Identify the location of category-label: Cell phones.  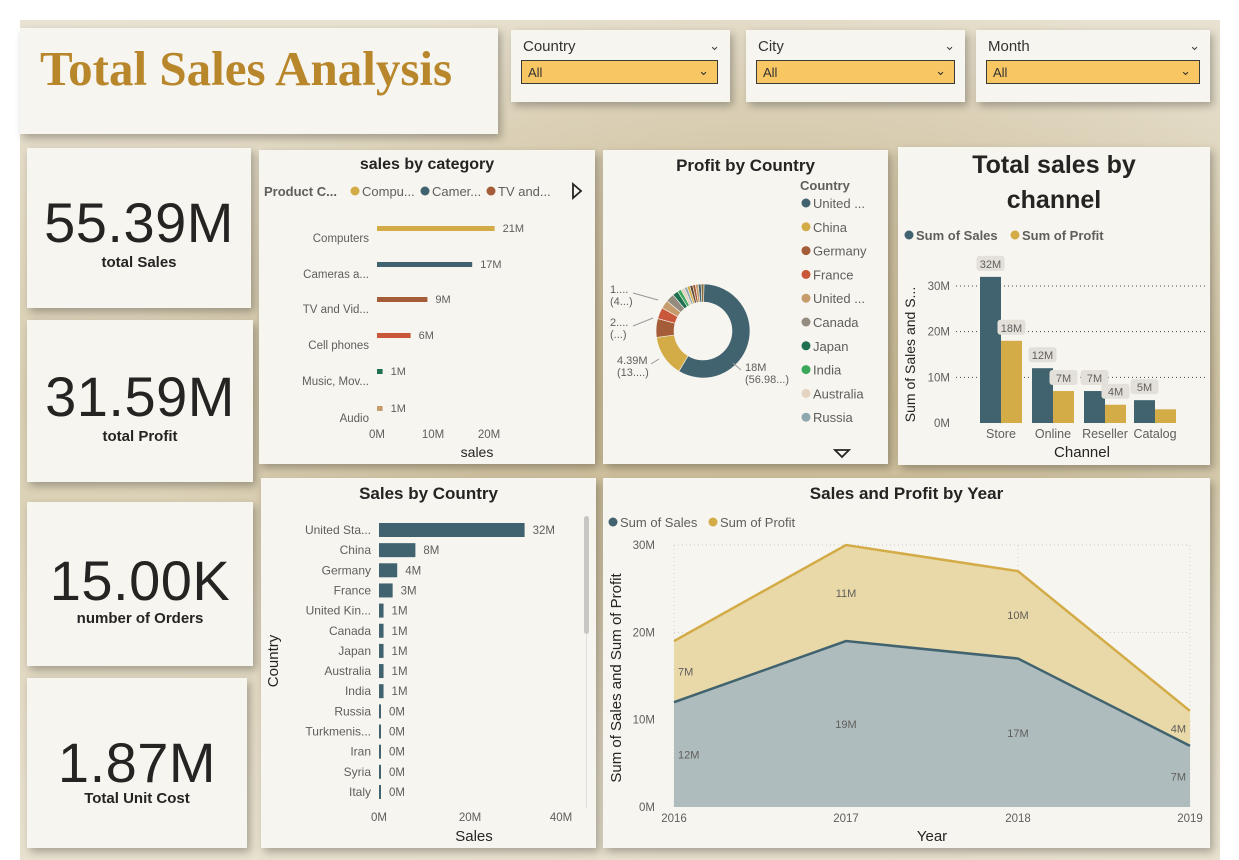
(338, 346).